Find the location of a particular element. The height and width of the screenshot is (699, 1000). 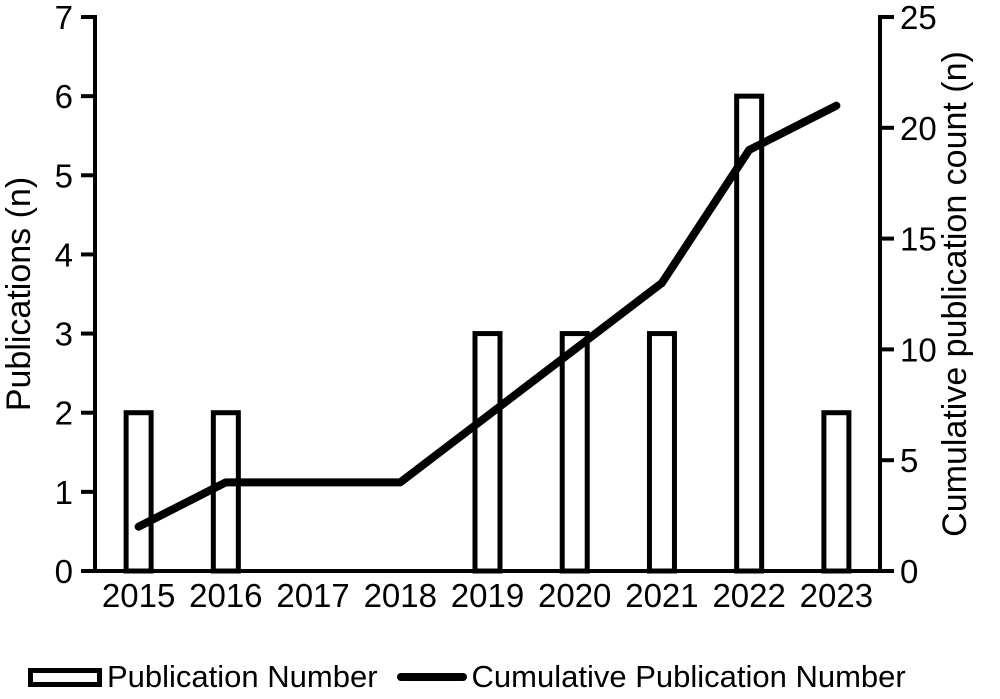

left-tick-label-5: 5 is located at coordinates (64, 175).